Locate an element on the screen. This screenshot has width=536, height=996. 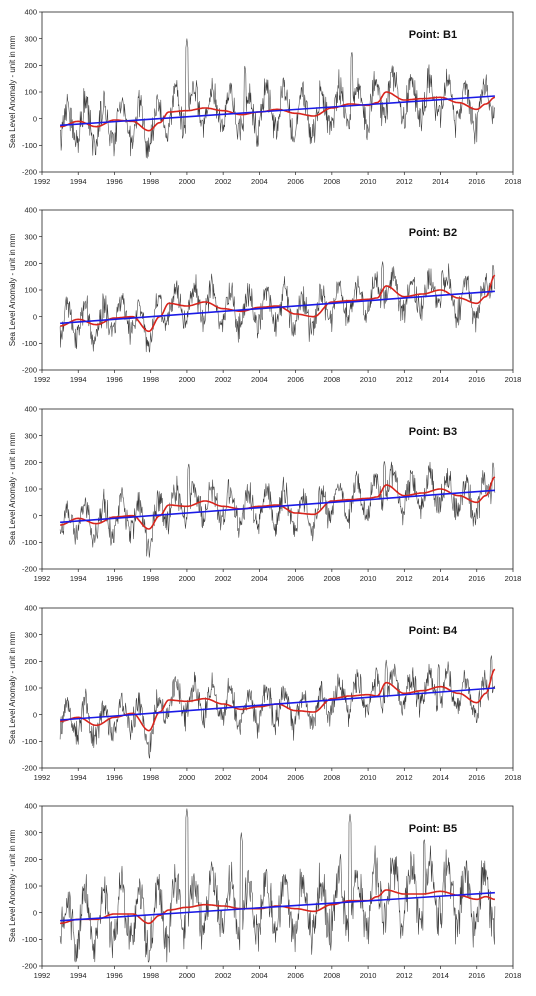
panel-title: Point: B1 is located at coordinates (433, 35).